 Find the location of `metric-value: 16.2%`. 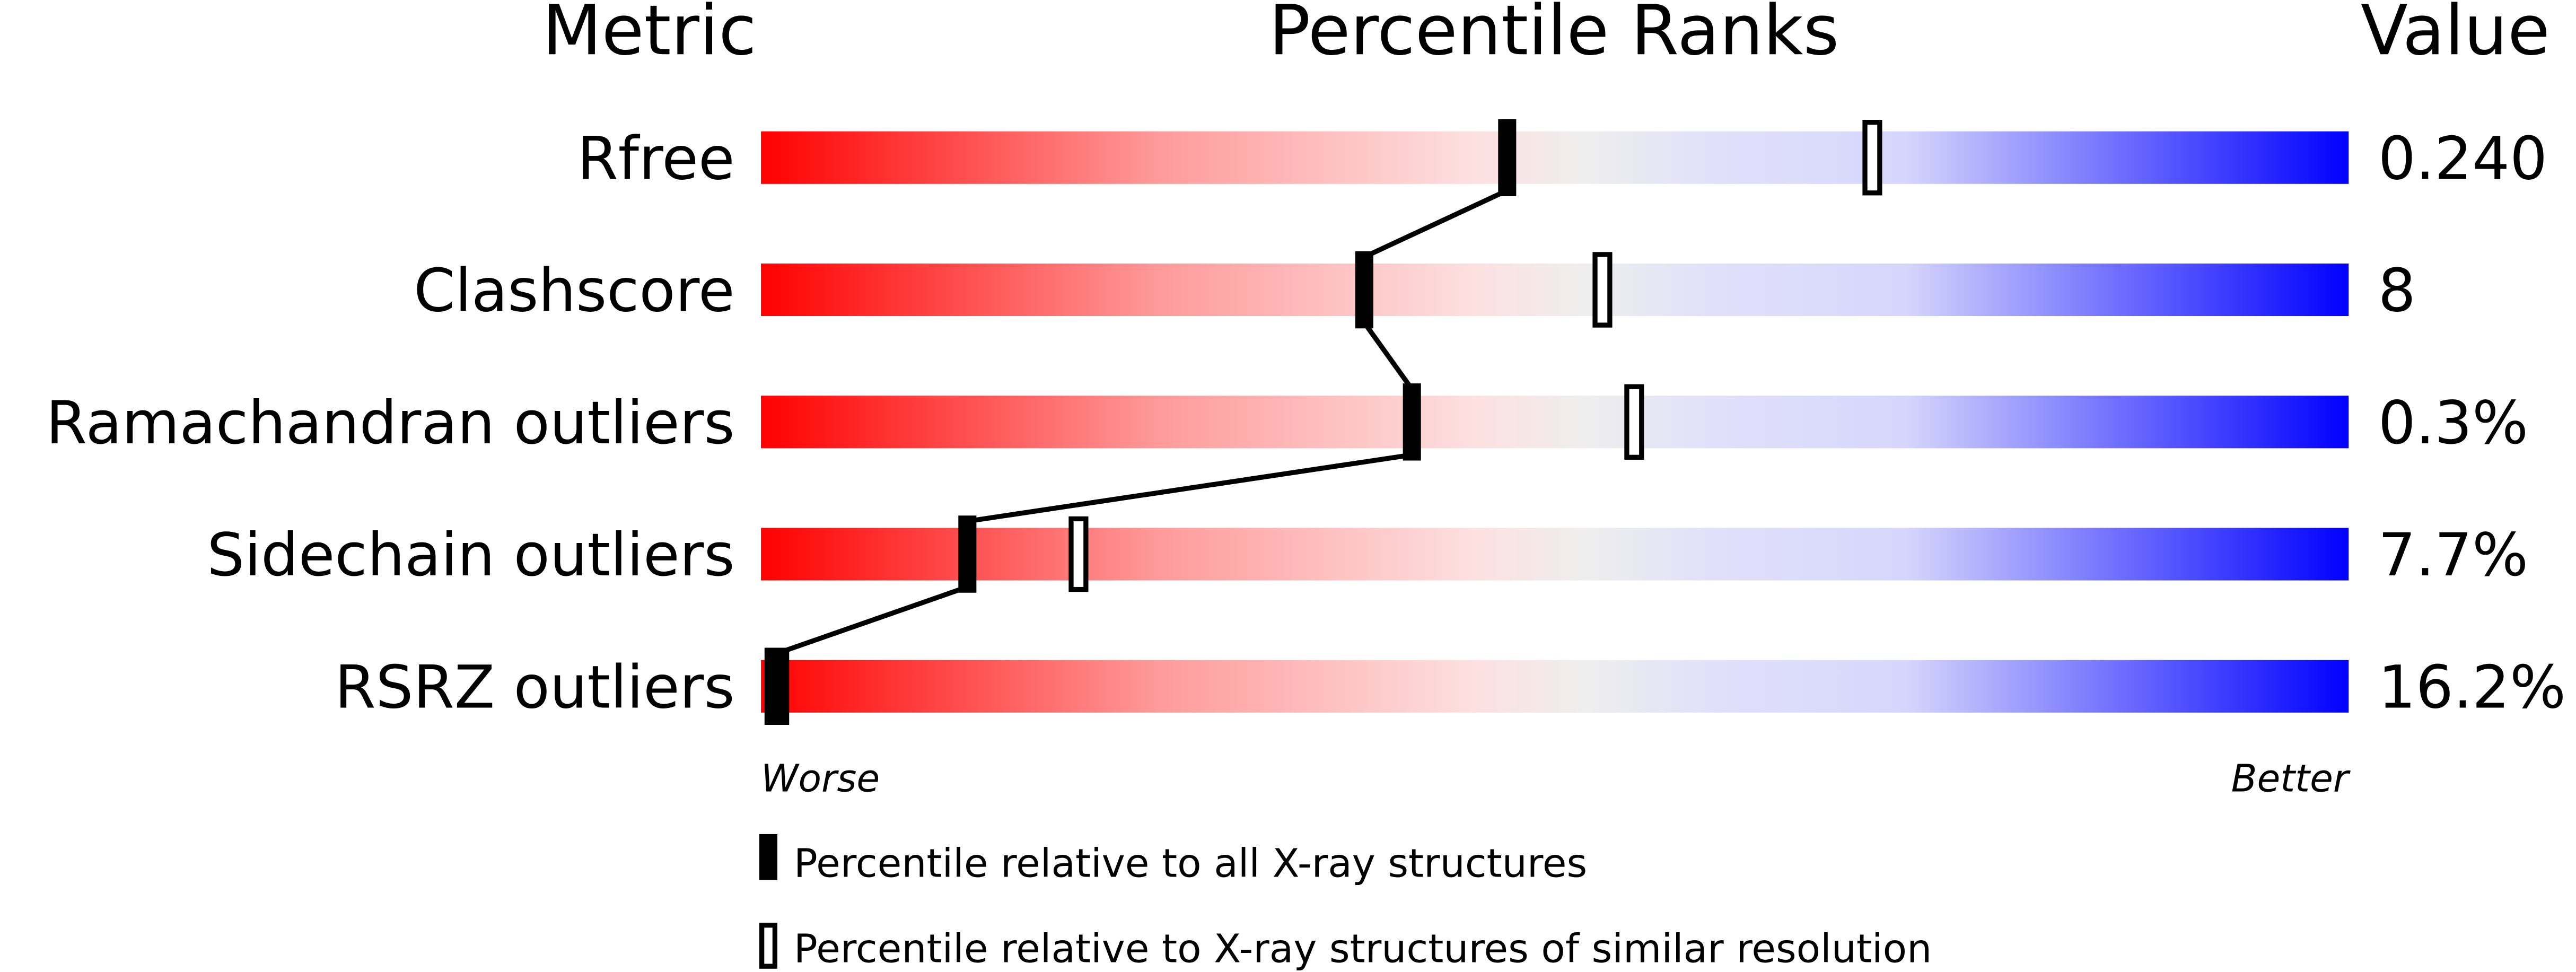

metric-value: 16.2% is located at coordinates (2472, 687).